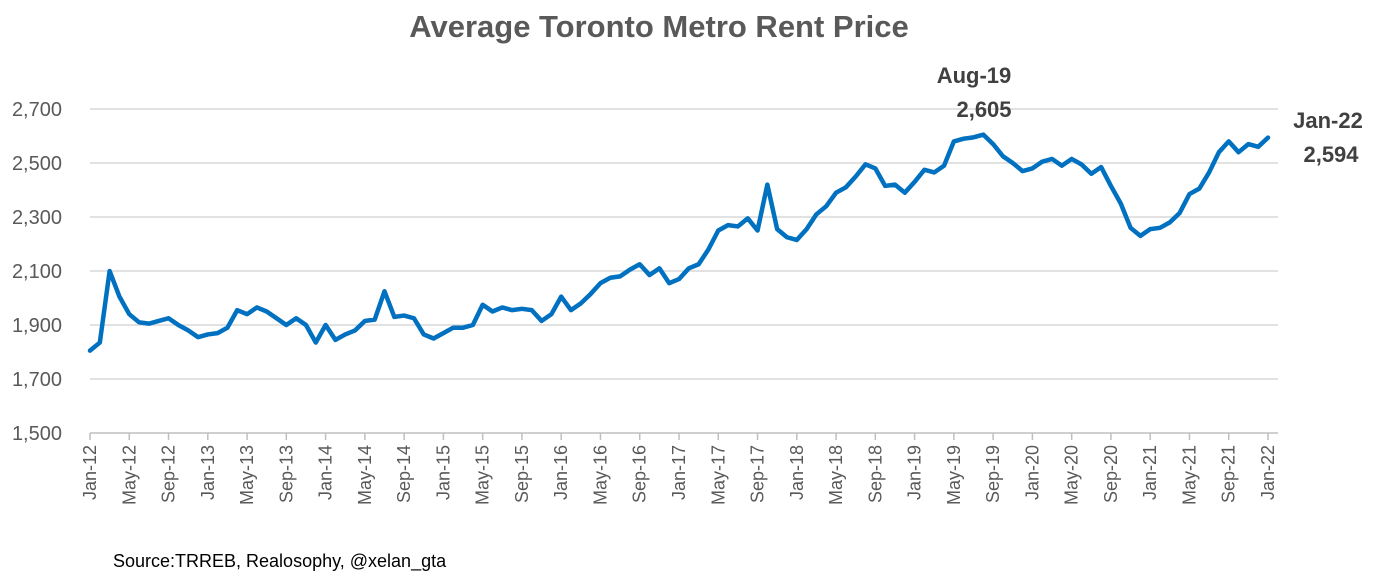  I want to click on x-tick-label: Sep-15, so click(522, 474).